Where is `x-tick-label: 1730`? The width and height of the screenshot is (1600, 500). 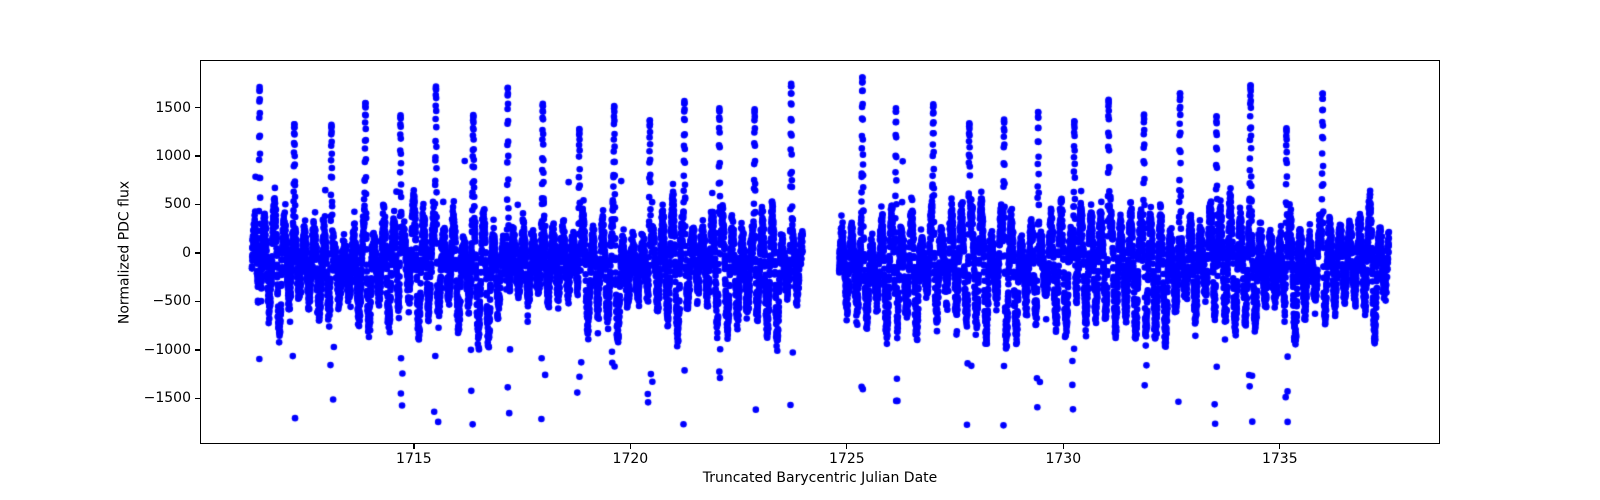 x-tick-label: 1730 is located at coordinates (1063, 459).